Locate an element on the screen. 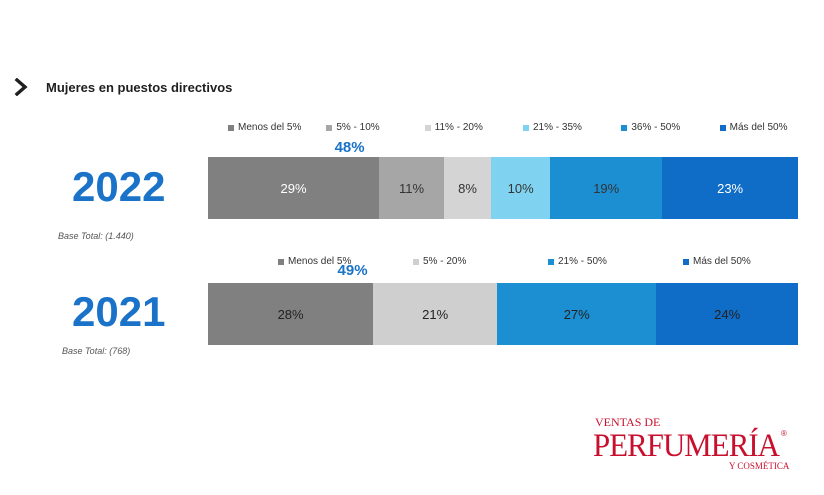 This screenshot has width=824, height=495. logo-line2: PERFUMERÍA is located at coordinates (686, 445).